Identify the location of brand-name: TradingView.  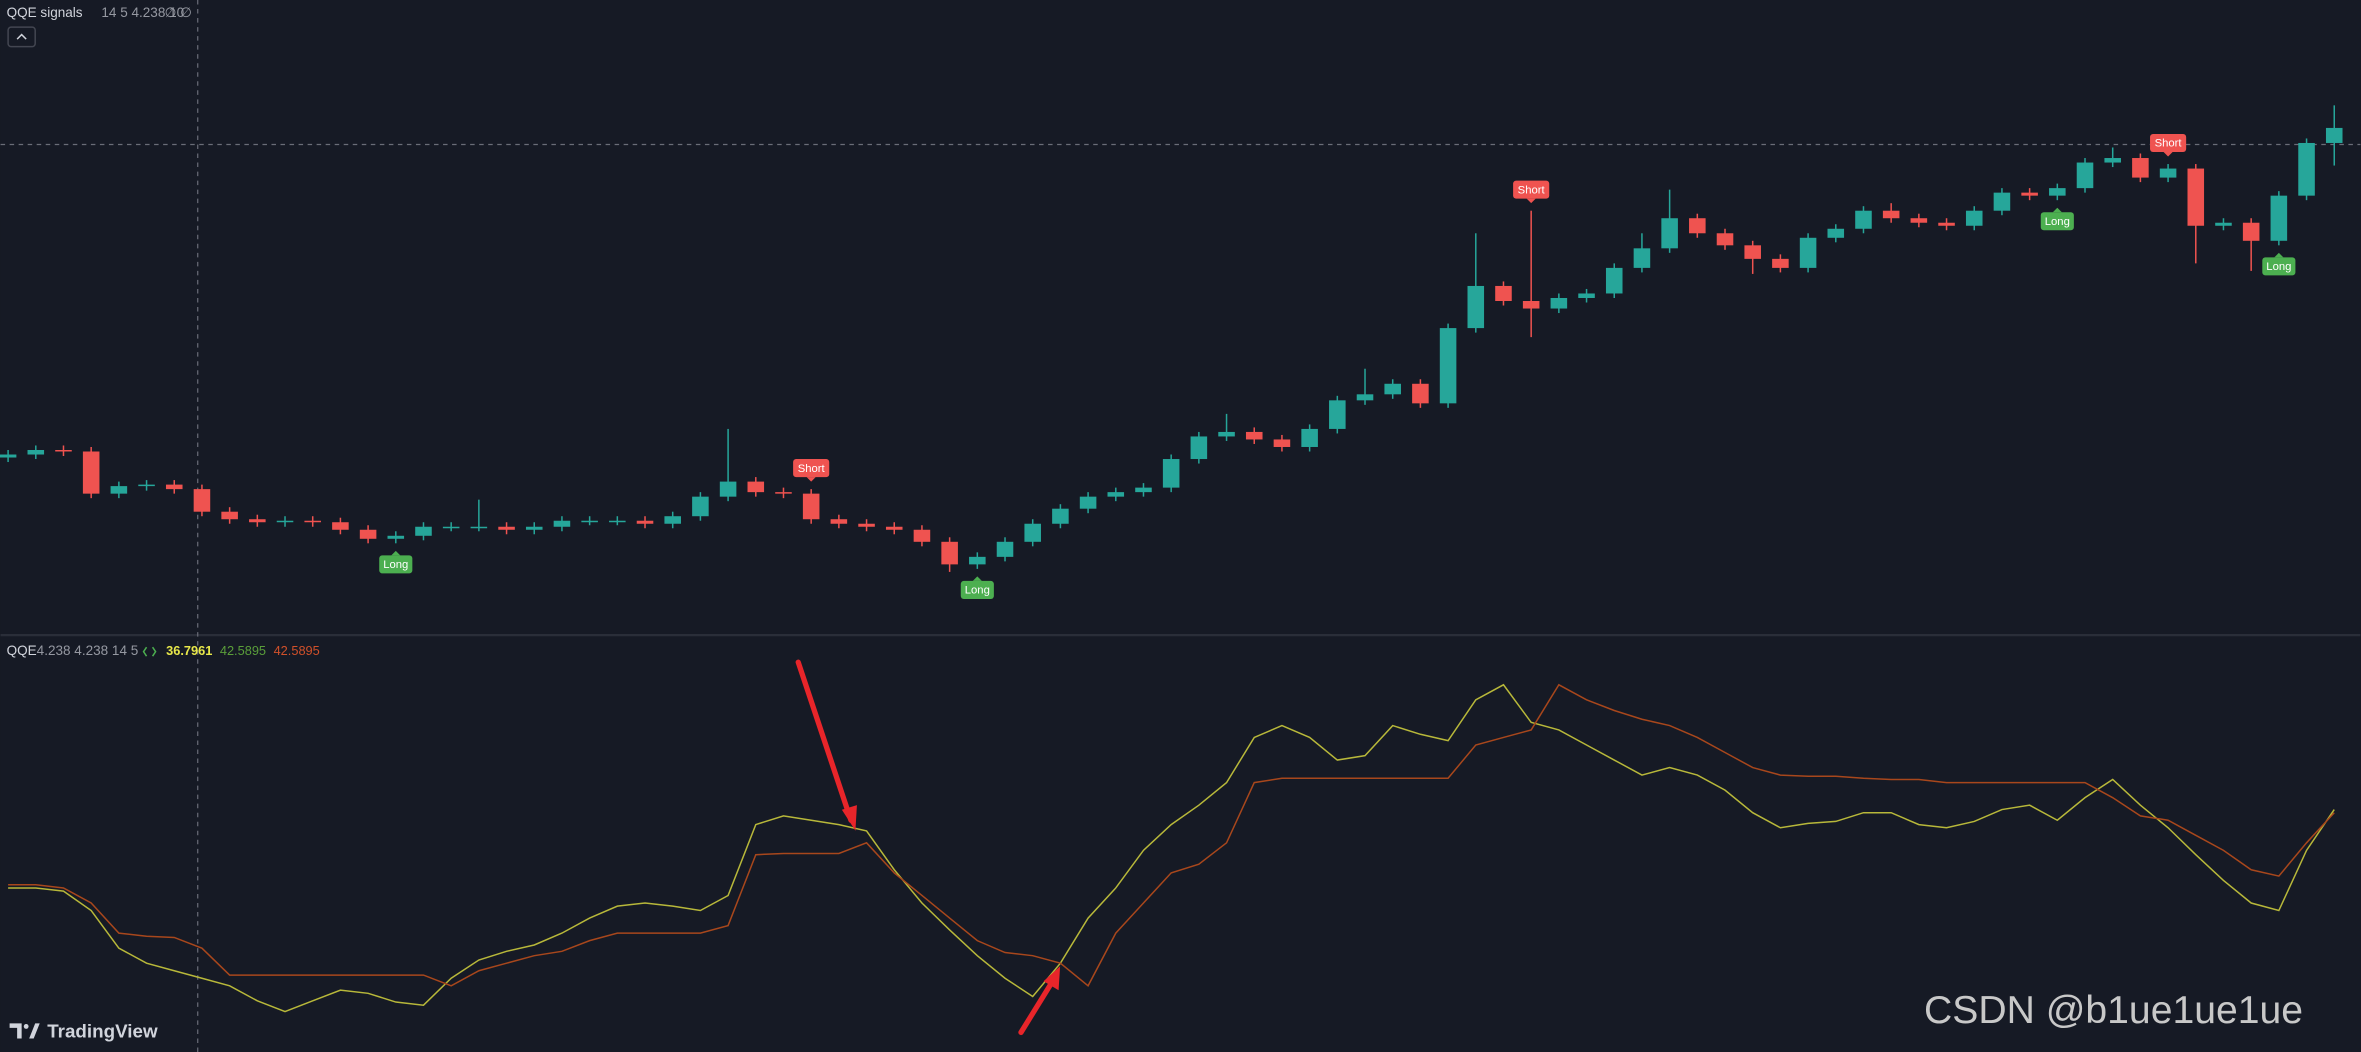
(102, 1030).